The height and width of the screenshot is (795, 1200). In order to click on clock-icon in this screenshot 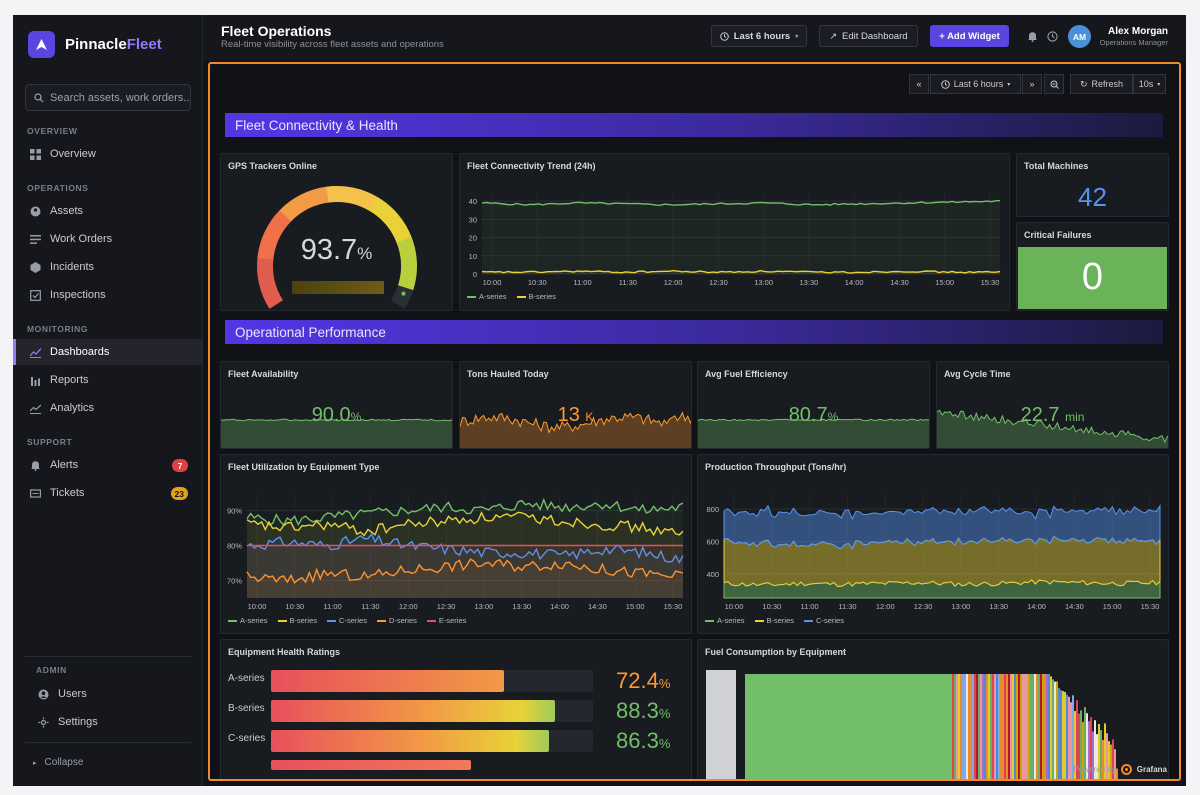, I will do `click(724, 36)`.